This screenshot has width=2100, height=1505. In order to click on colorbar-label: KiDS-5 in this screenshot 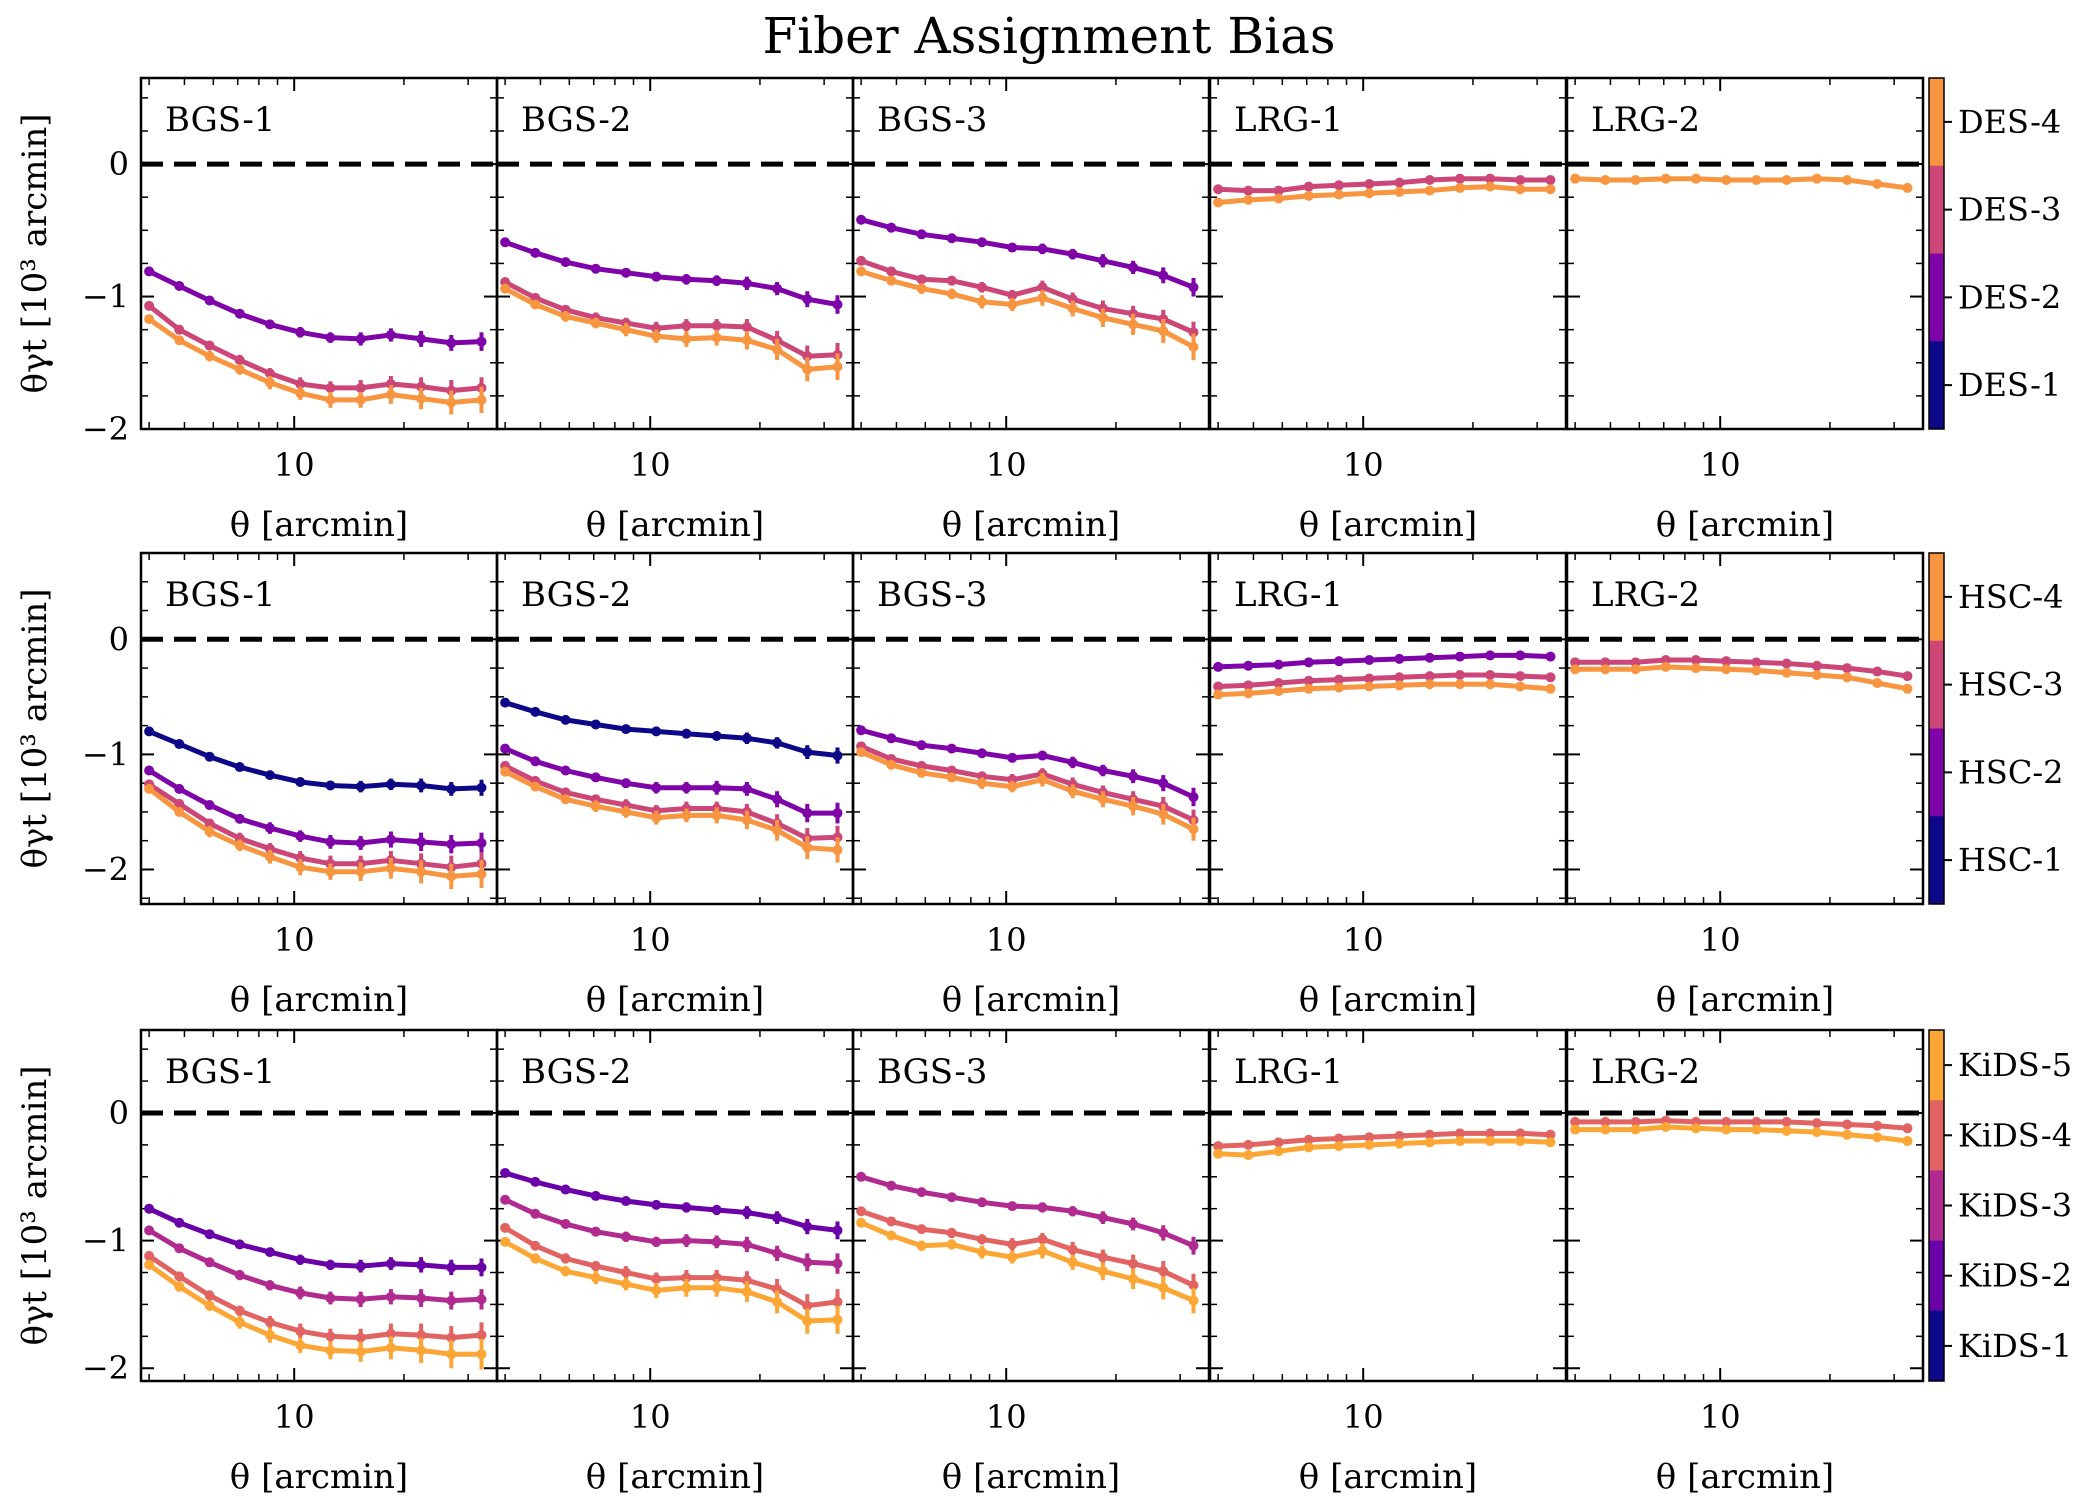, I will do `click(2015, 1065)`.